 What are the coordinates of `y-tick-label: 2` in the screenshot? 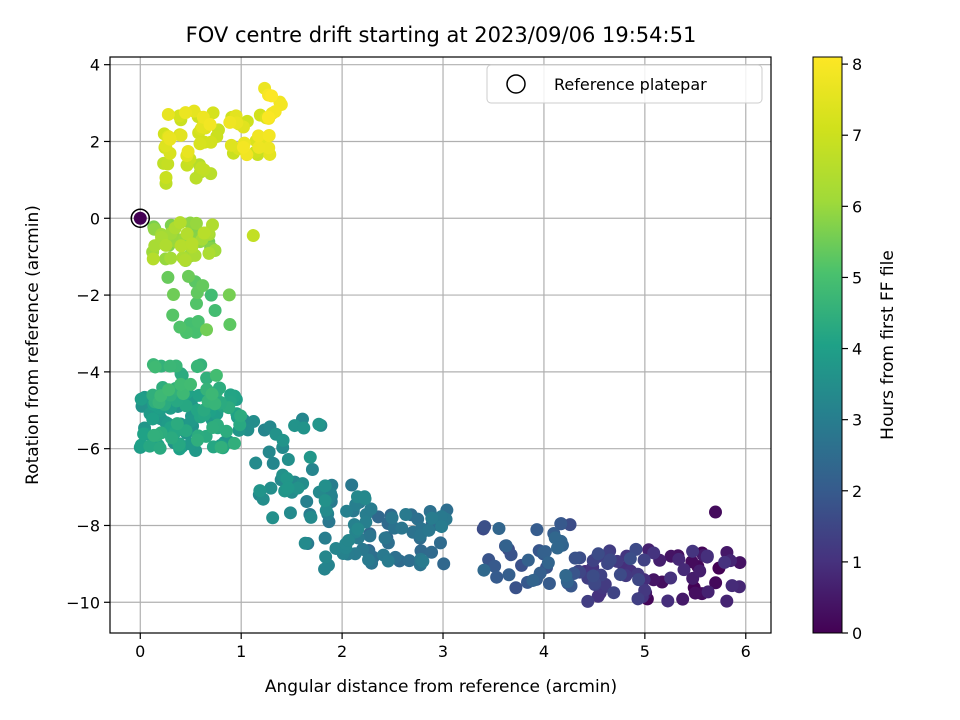 It's located at (95, 141).